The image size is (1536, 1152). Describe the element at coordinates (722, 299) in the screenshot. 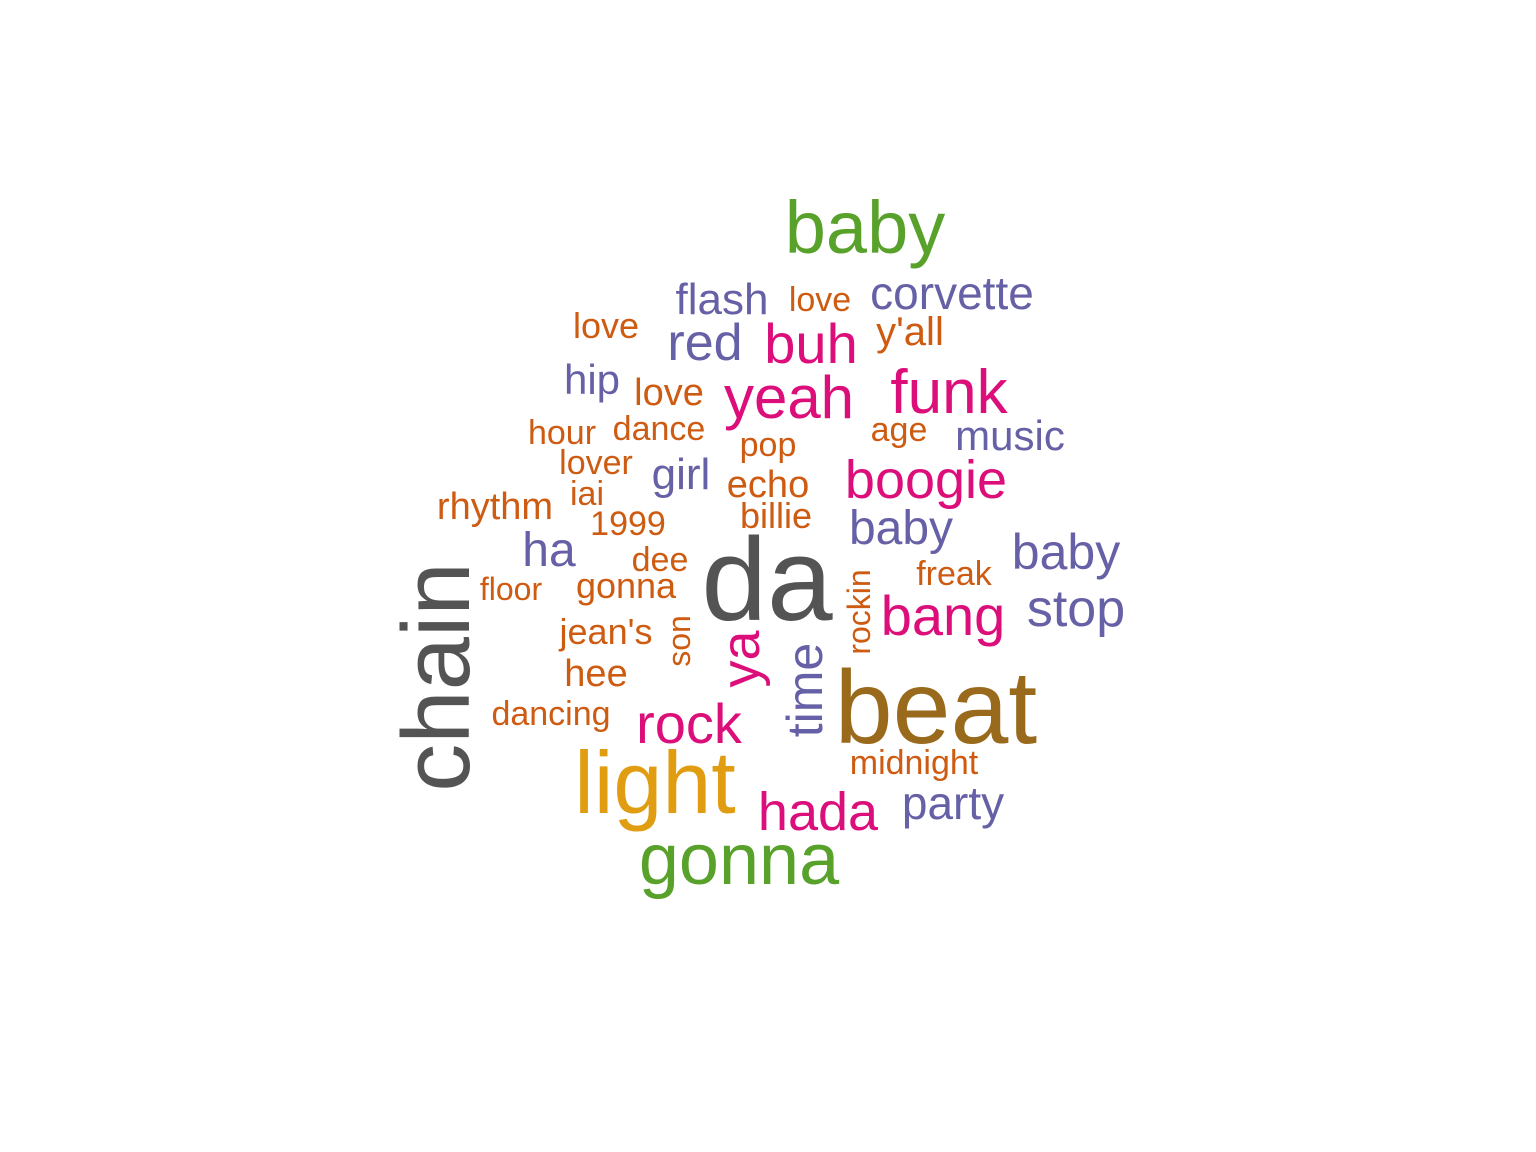

I see `word-flash: flash` at that location.